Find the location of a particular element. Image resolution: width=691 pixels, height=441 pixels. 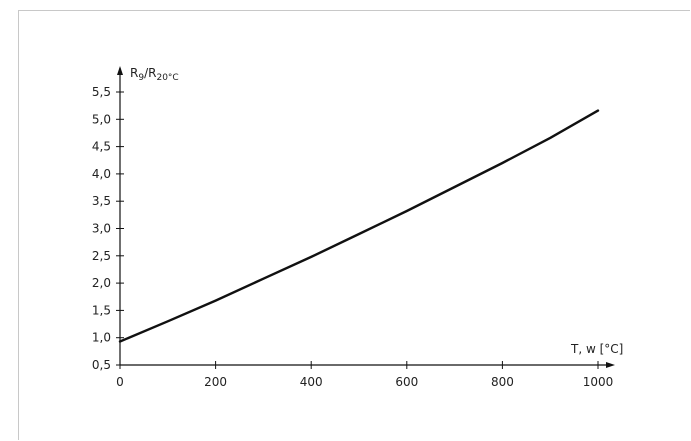

x-tick-label: 200 is located at coordinates (215, 382).